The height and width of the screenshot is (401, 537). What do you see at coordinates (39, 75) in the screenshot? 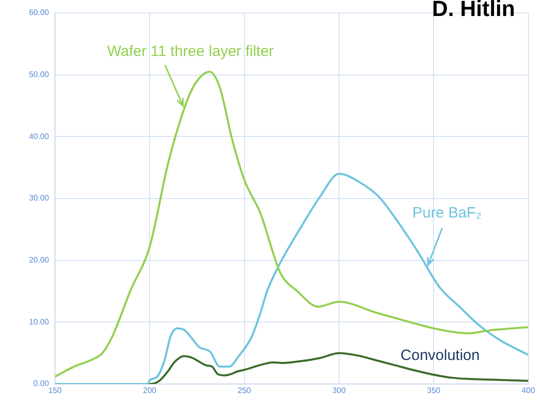
I see `y-tick-label: 50.00` at bounding box center [39, 75].